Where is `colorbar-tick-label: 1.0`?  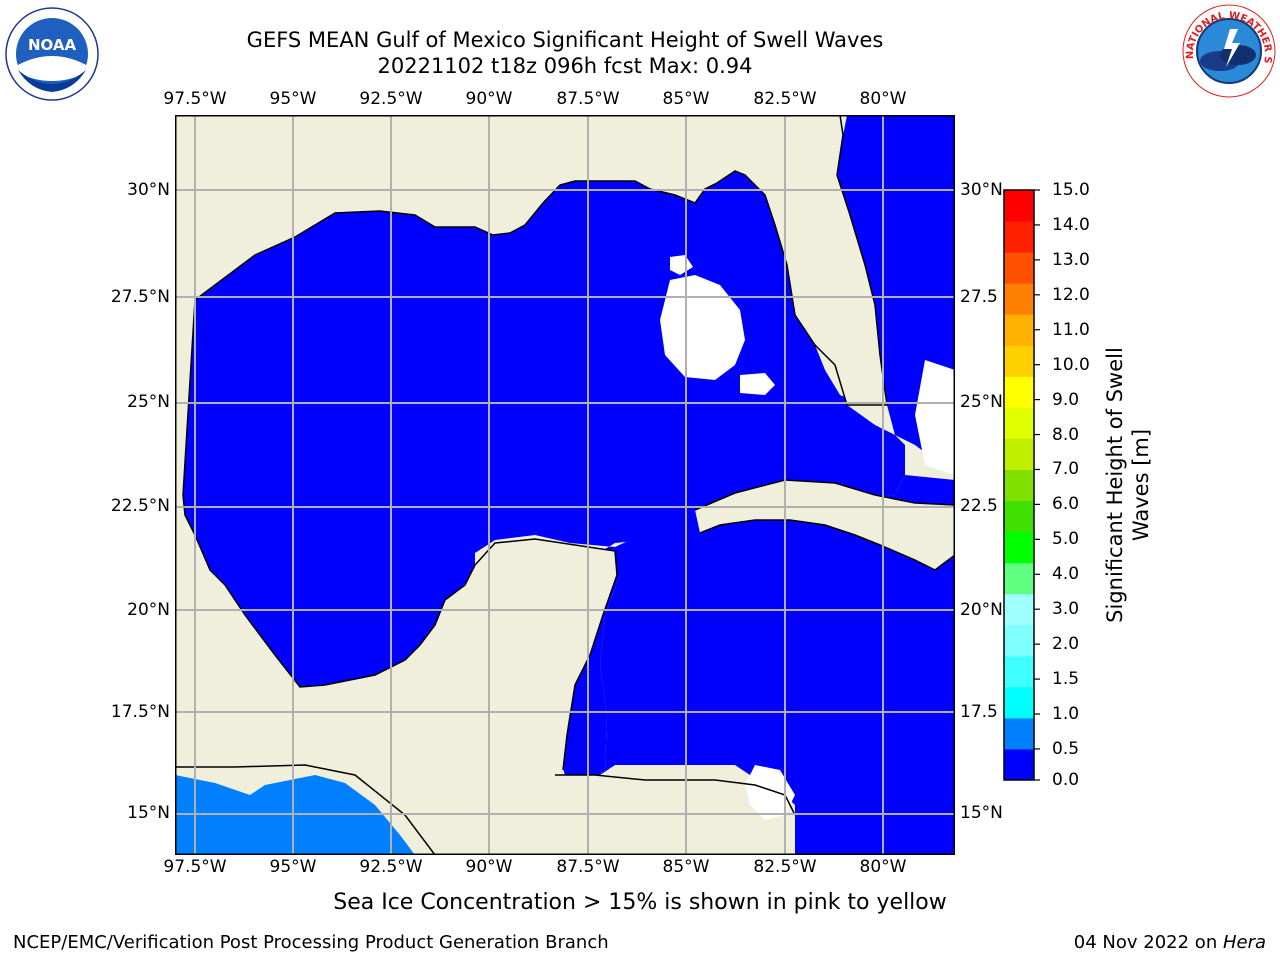
colorbar-tick-label: 1.0 is located at coordinates (1066, 714).